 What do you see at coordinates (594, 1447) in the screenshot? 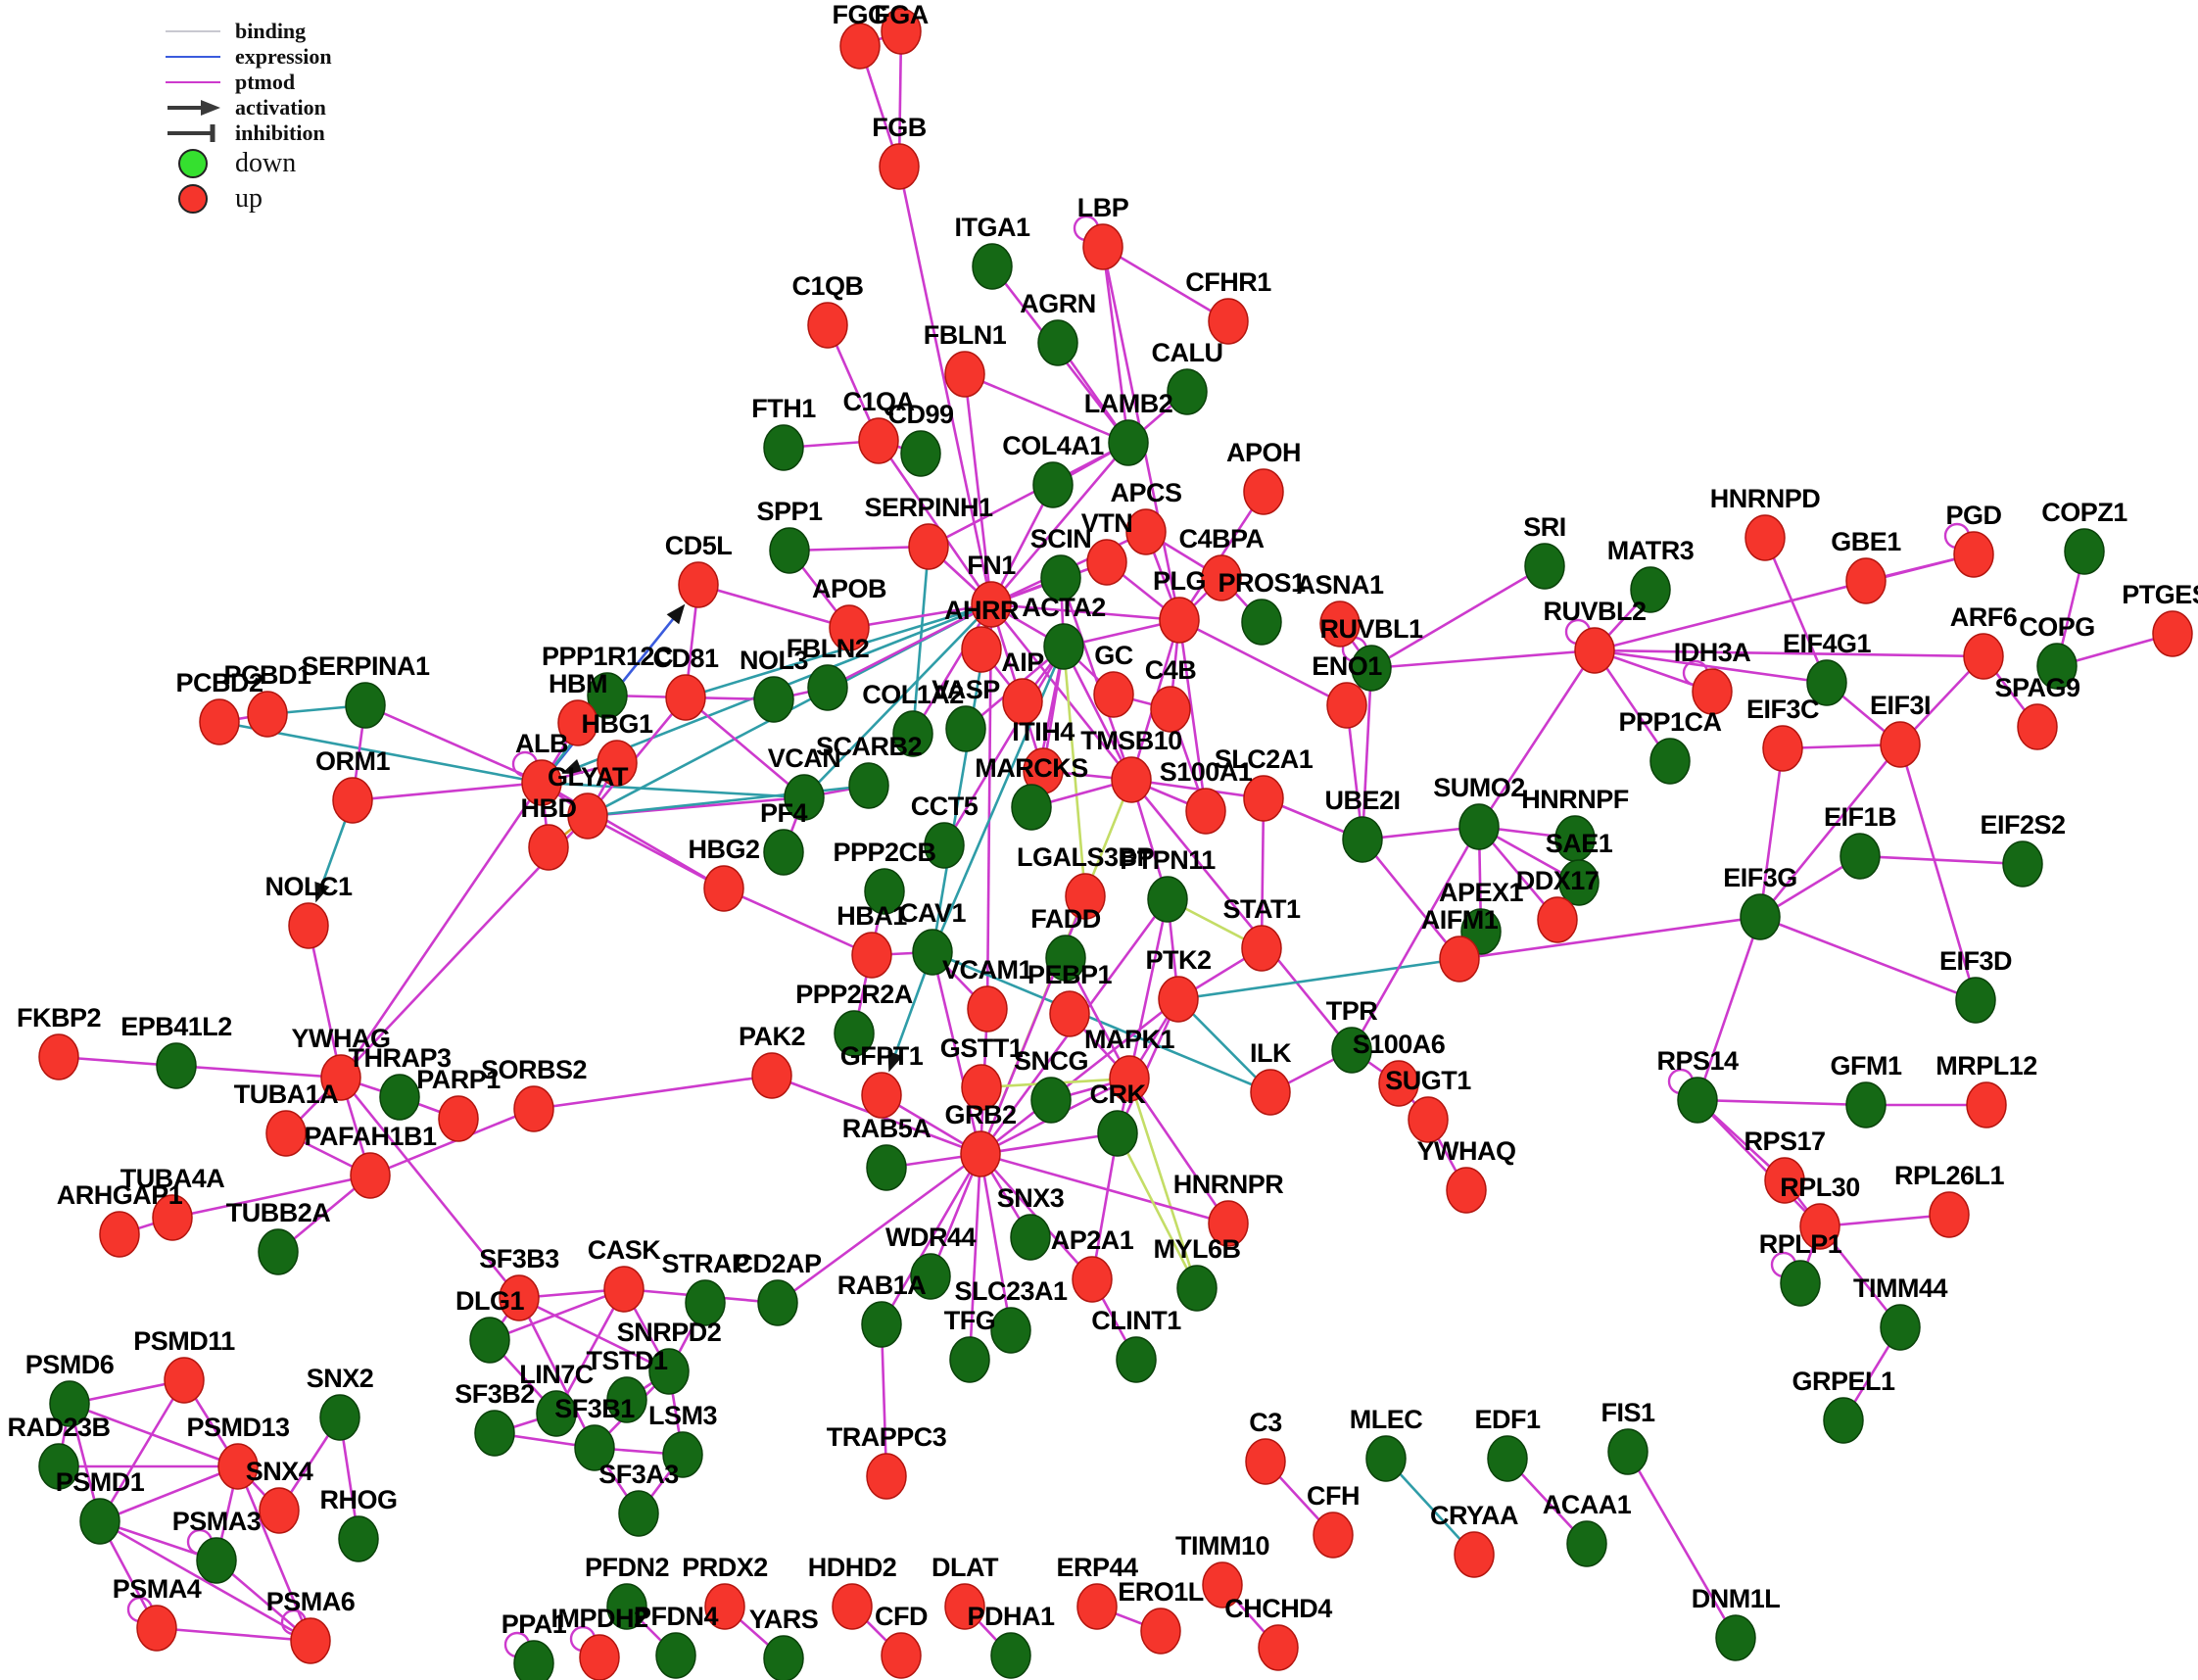
I see `node-SF3B1` at bounding box center [594, 1447].